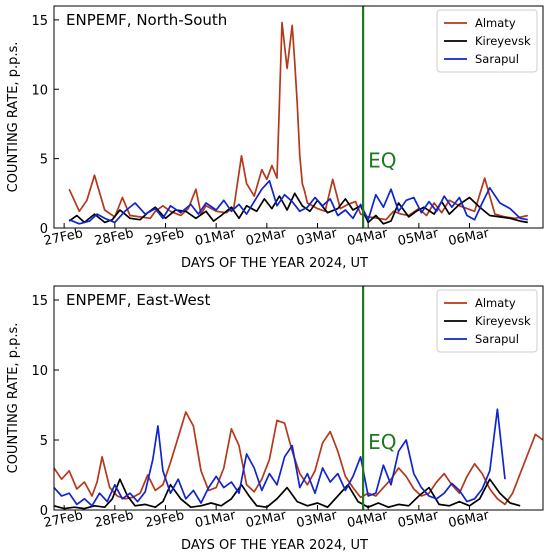 Image resolution: width=550 pixels, height=554 pixels. Describe the element at coordinates (138, 300) in the screenshot. I see `panel-title: ENPEMF, East-West` at that location.